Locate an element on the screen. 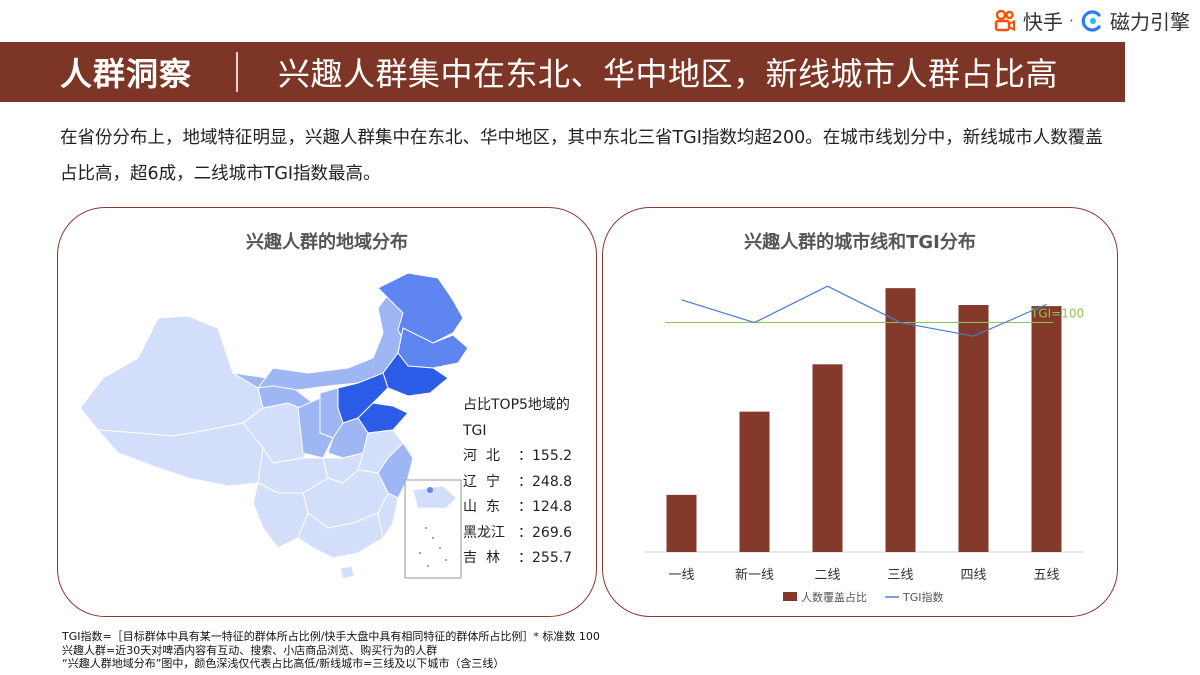  header-banner: 人群洞察 兴趣人群集中在东北、华中地区，新线城市人群占比高 is located at coordinates (562, 72).